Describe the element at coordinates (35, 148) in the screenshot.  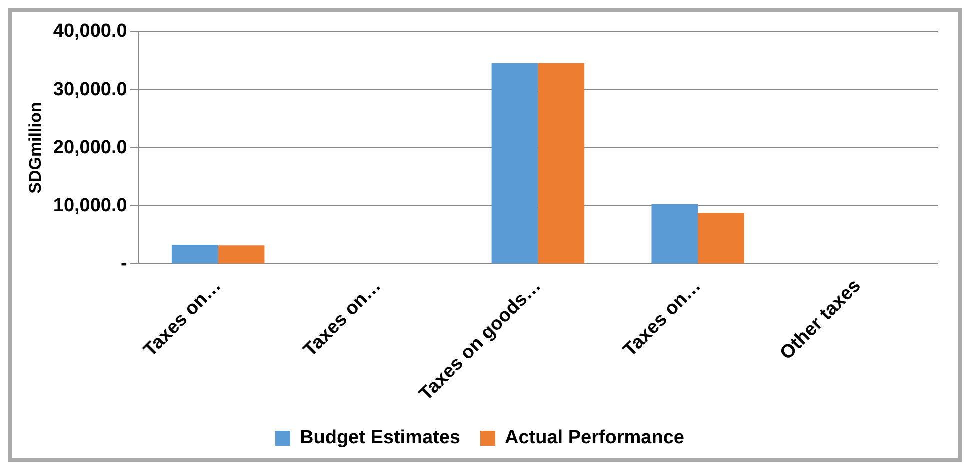
I see `y-axis-title: SDGmillion` at that location.